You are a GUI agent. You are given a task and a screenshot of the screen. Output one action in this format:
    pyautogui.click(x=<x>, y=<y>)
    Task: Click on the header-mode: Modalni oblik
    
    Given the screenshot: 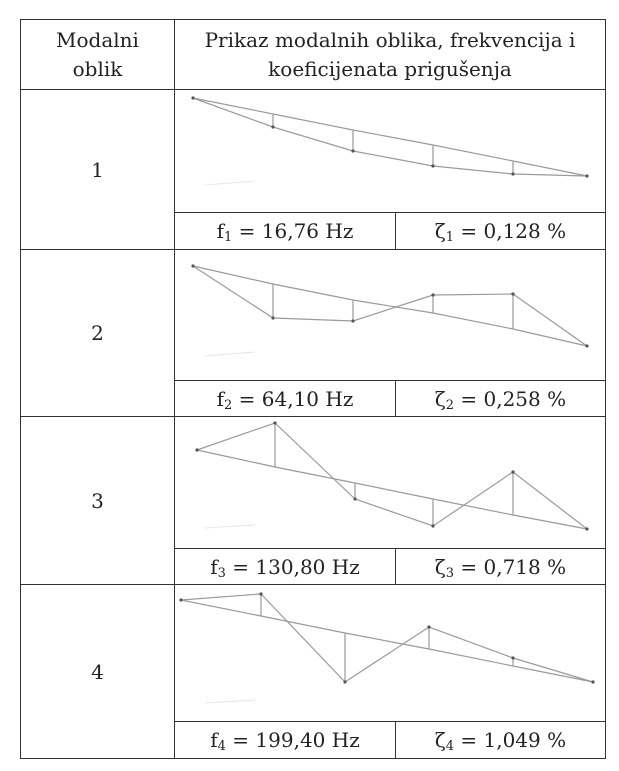 What is the action you would take?
    pyautogui.click(x=97, y=54)
    